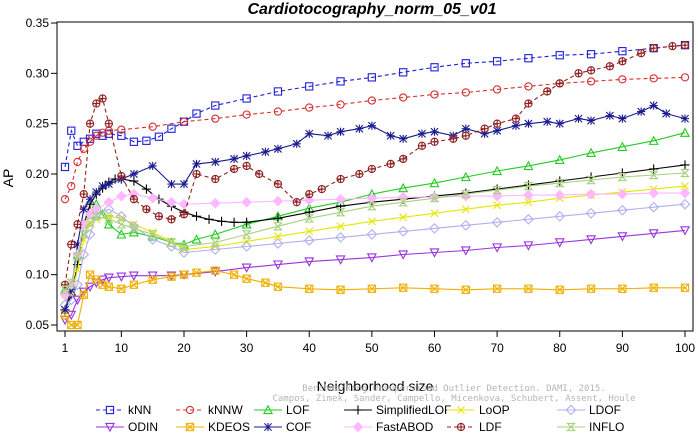 Image resolution: width=698 pixels, height=434 pixels. I want to click on legend-item-fastabod: FastABOD, so click(389, 427).